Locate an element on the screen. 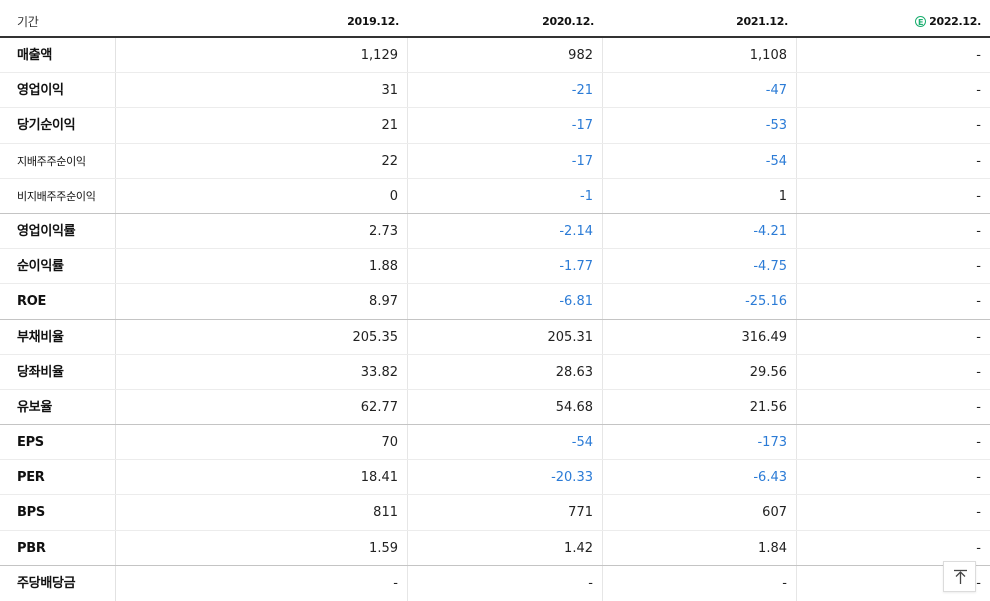 The image size is (990, 601). cell-value: -4.21 is located at coordinates (700, 231).